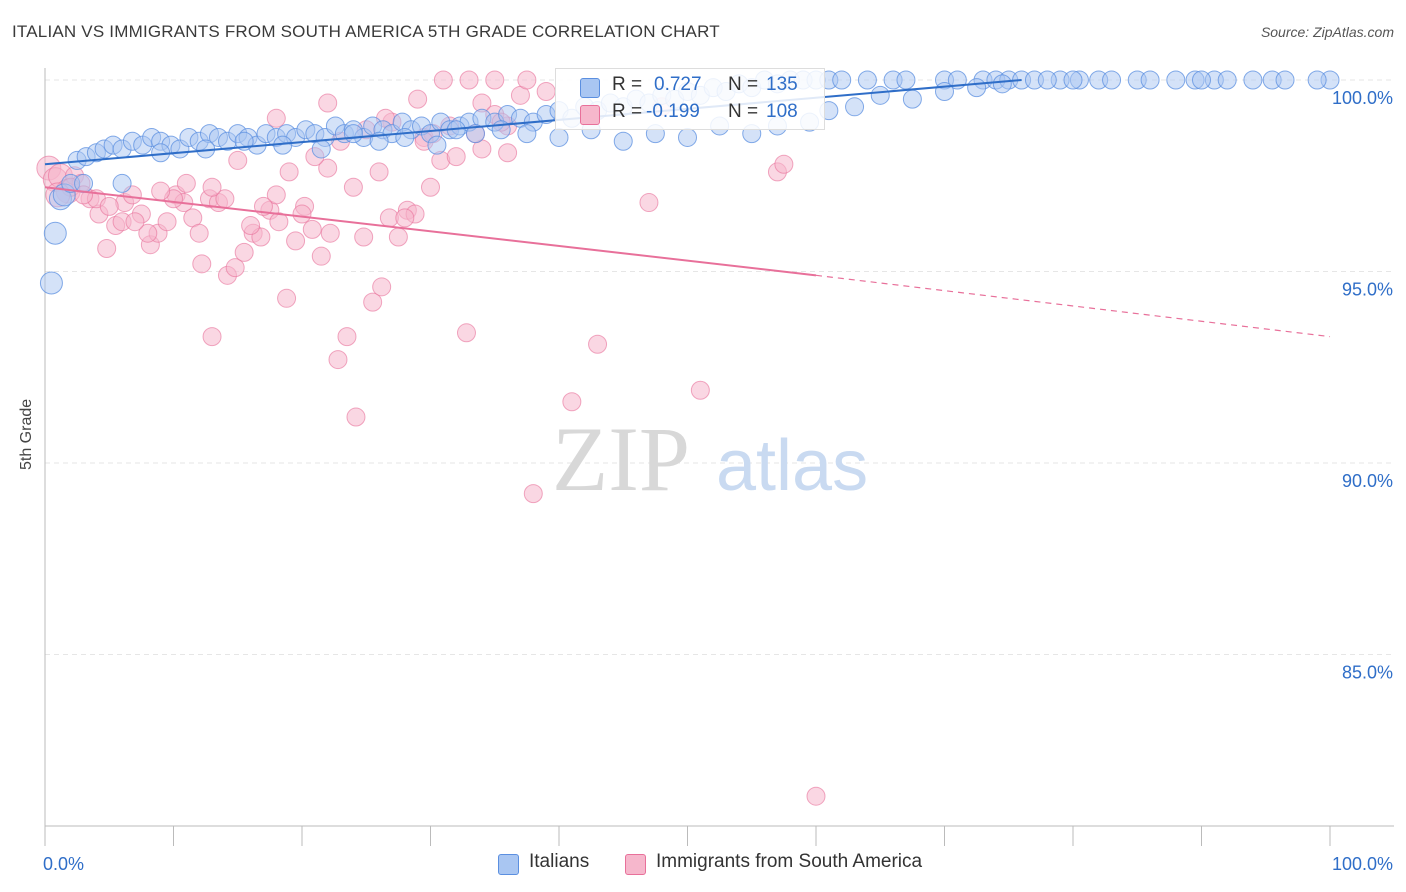 This screenshot has width=1406, height=892. I want to click on italians-swatch, so click(590, 88).